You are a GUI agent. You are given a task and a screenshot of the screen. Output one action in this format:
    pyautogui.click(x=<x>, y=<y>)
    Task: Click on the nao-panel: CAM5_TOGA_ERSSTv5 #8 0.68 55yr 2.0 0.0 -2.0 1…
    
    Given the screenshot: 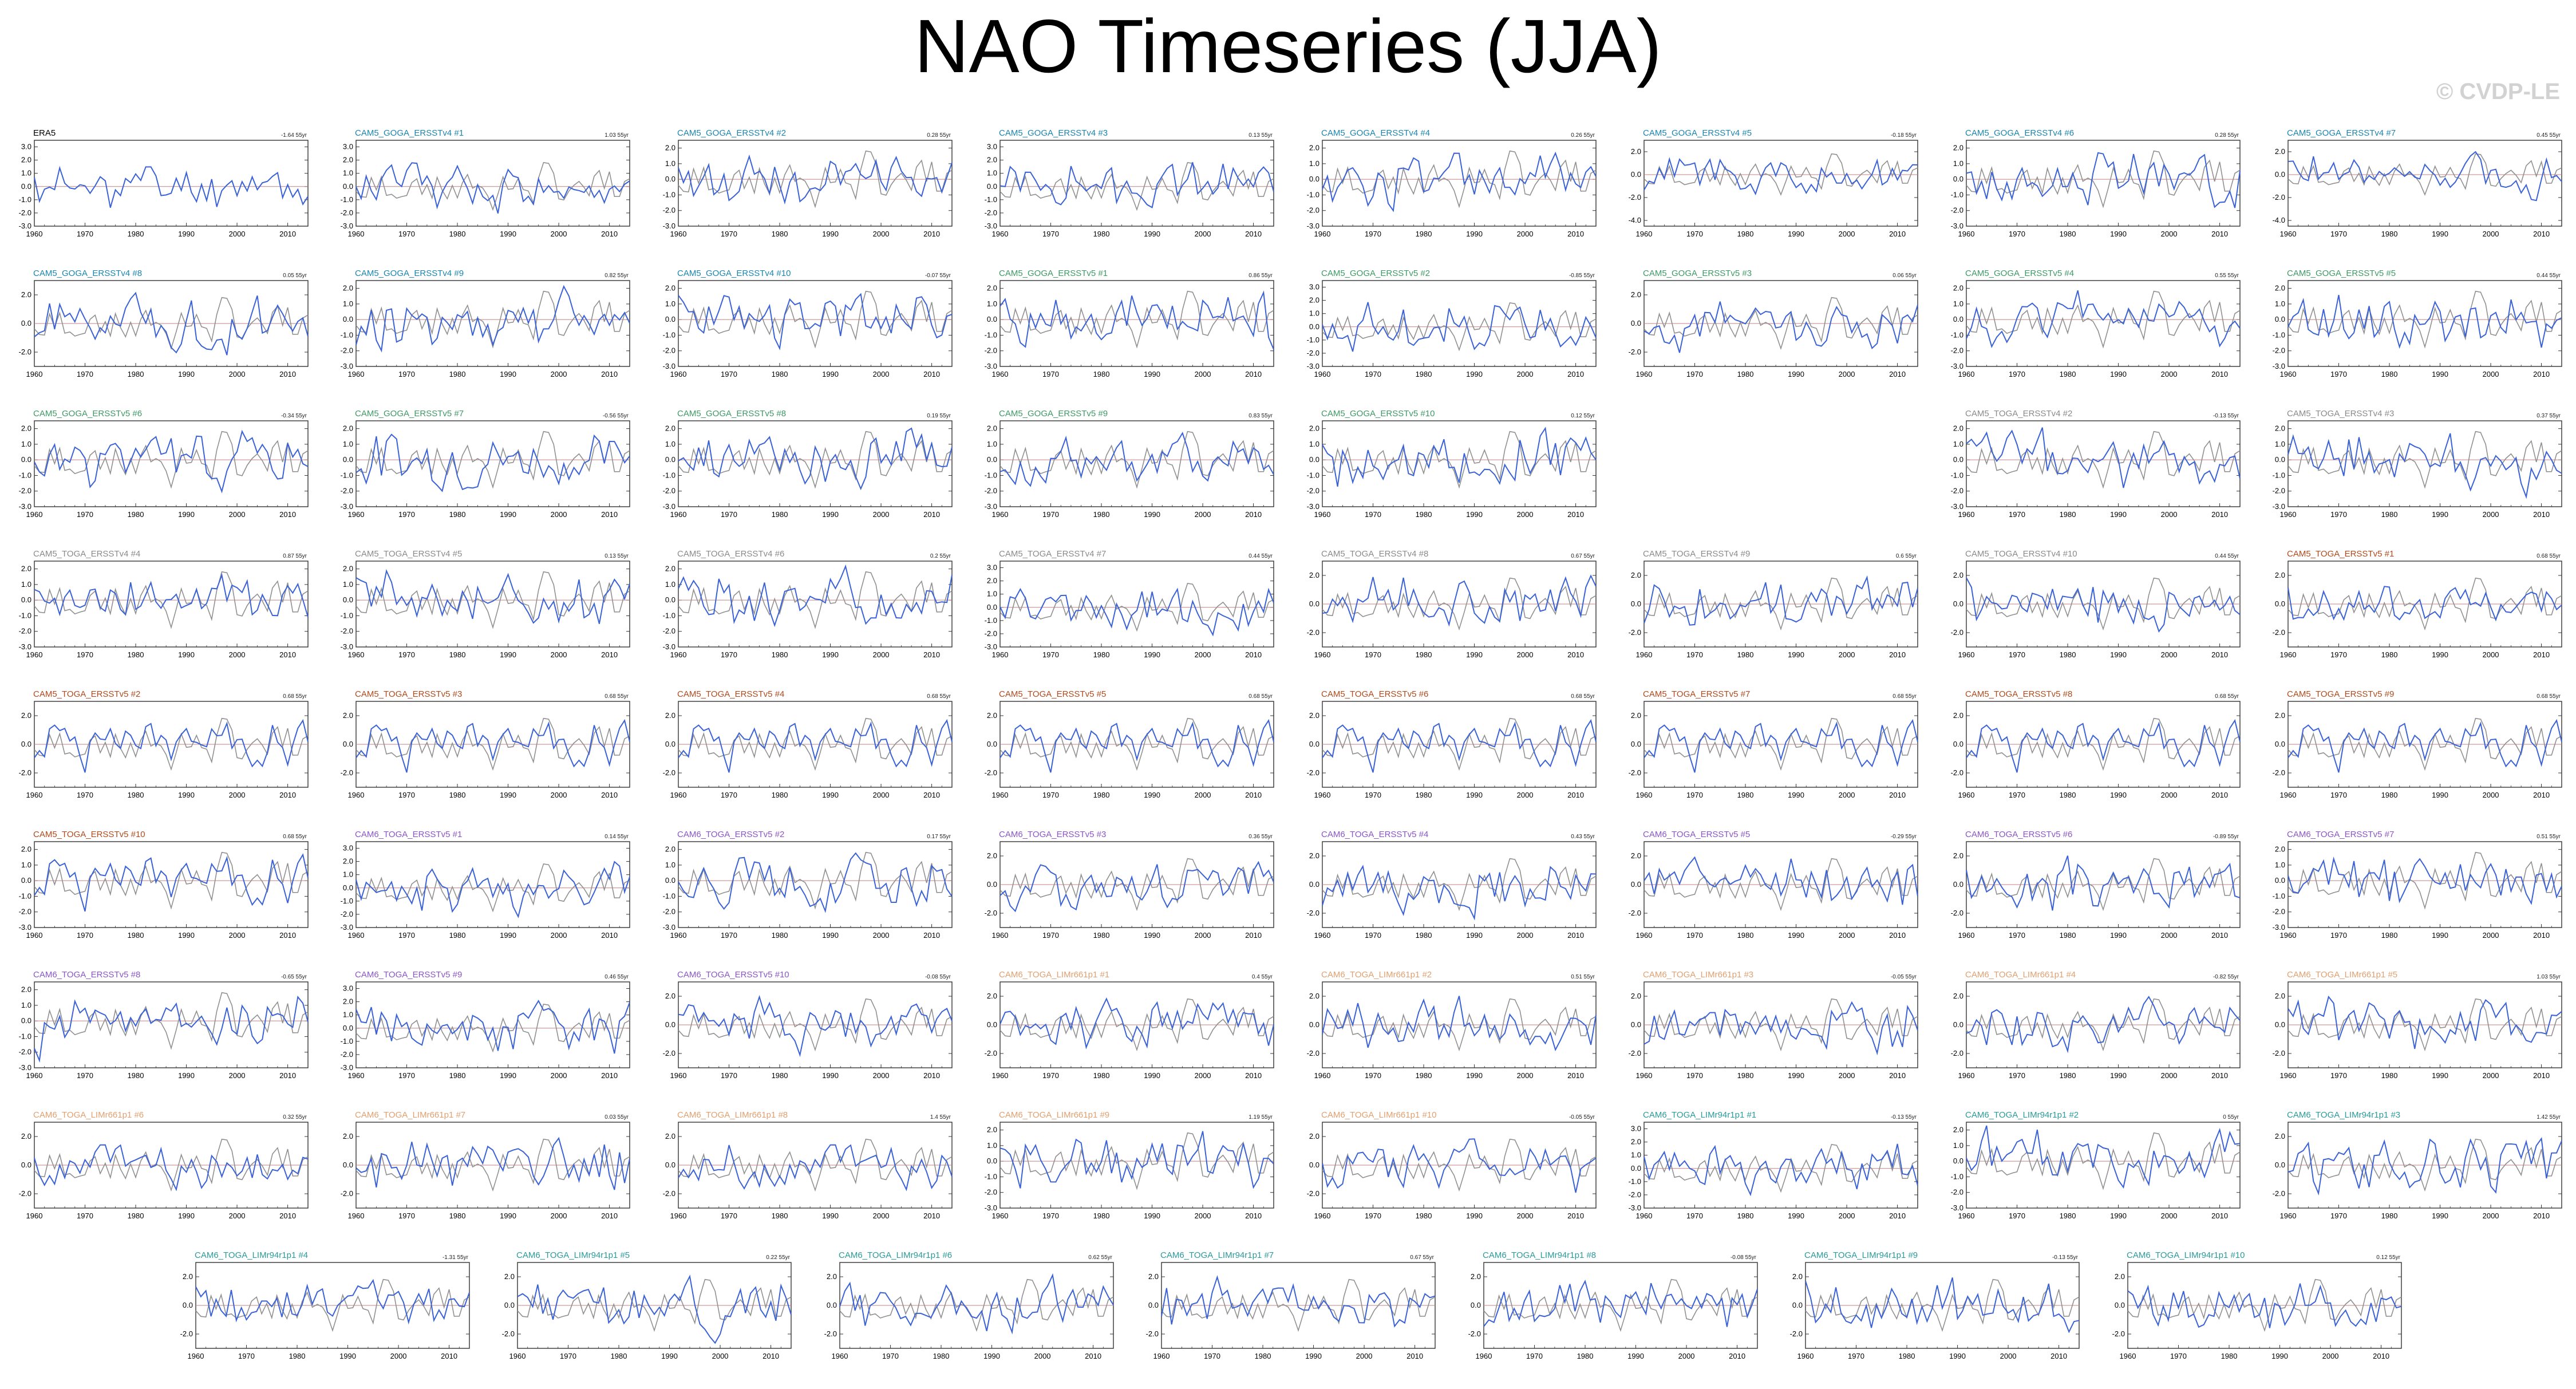 What is the action you would take?
    pyautogui.click(x=2096, y=744)
    